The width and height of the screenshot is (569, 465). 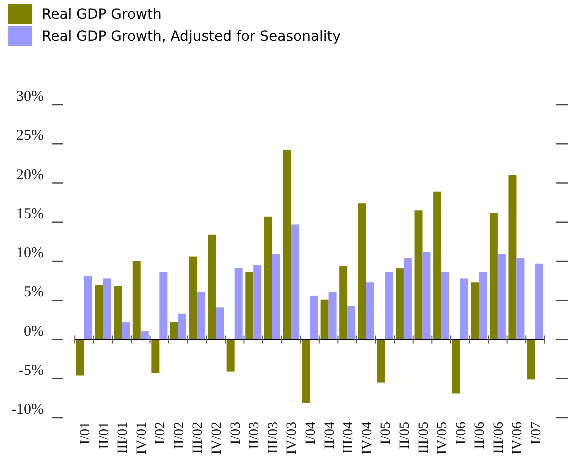 I want to click on x-tick-label: IV/04, so click(x=368, y=438).